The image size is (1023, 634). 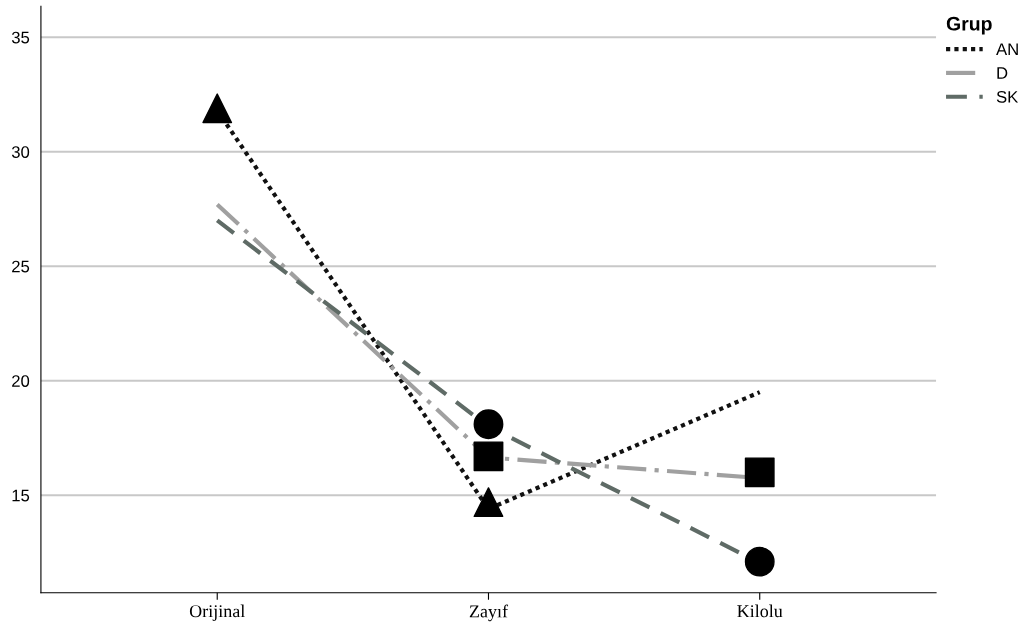 I want to click on x-tick-label: Kilolu, so click(x=760, y=611).